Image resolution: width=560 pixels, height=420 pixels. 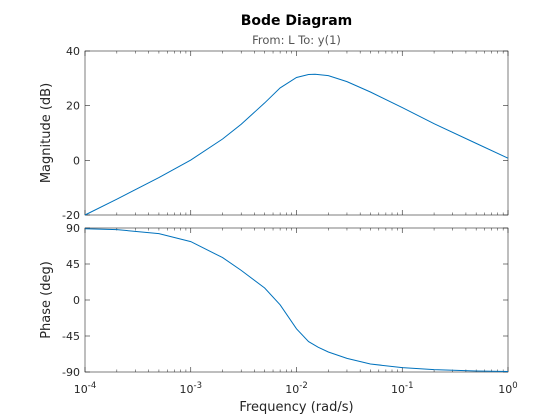 I want to click on x-tick-label-exponent: -1, so click(x=409, y=386).